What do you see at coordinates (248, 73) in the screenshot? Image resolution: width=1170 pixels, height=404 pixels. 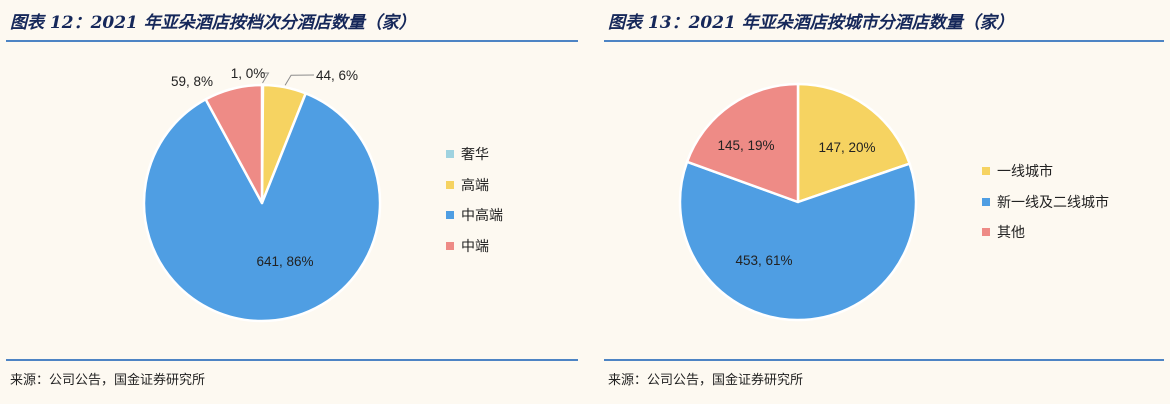 I see `data-label: 1, 0%` at bounding box center [248, 73].